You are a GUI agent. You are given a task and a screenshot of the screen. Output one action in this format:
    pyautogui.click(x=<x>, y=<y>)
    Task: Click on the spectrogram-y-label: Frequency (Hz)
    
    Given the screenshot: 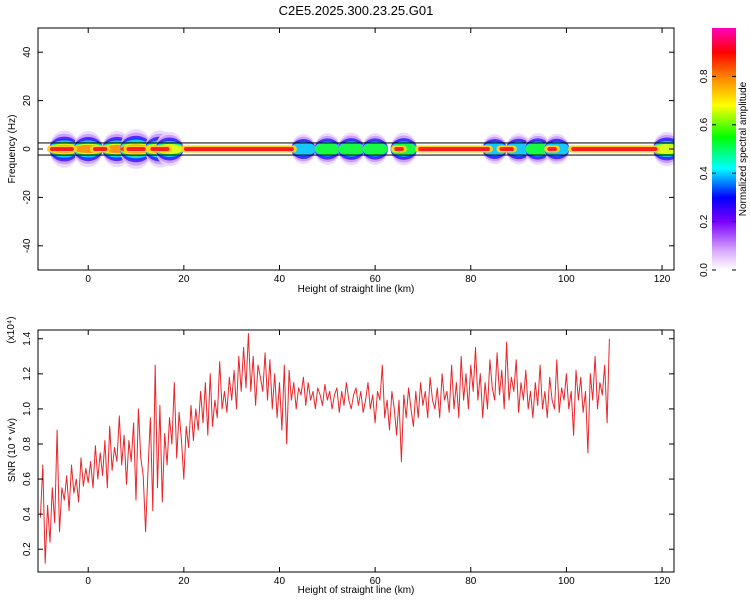 What is the action you would take?
    pyautogui.click(x=12, y=149)
    